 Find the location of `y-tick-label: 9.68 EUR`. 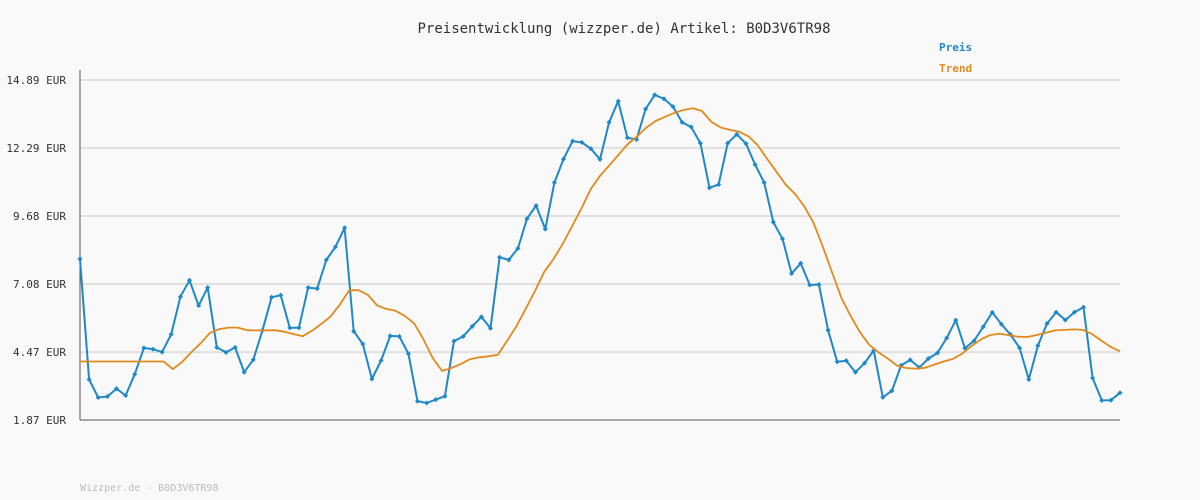

y-tick-label: 9.68 EUR is located at coordinates (39, 216).